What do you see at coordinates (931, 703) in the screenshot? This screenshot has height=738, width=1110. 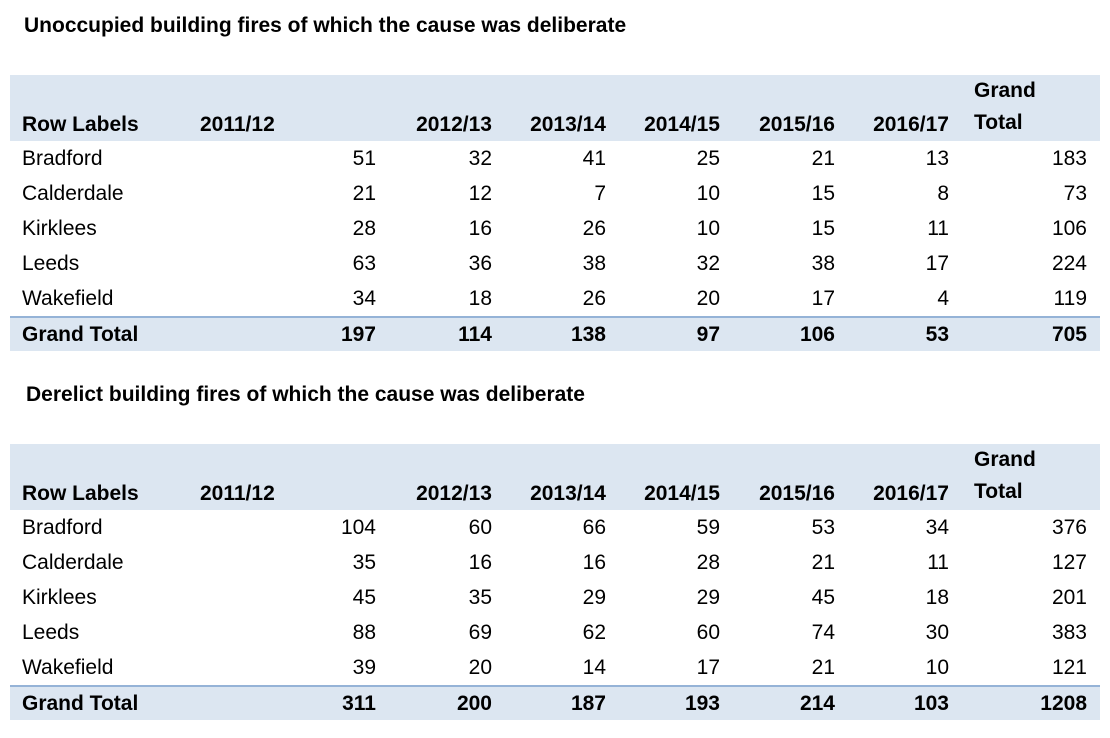 I see `grand-total-cell: 103` at bounding box center [931, 703].